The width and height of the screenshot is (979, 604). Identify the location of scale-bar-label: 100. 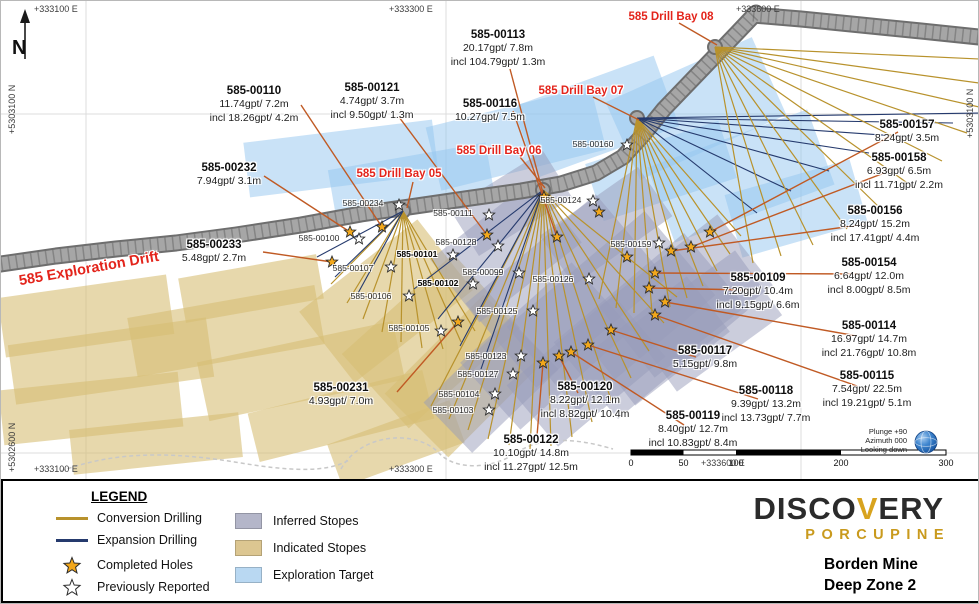
(735, 463).